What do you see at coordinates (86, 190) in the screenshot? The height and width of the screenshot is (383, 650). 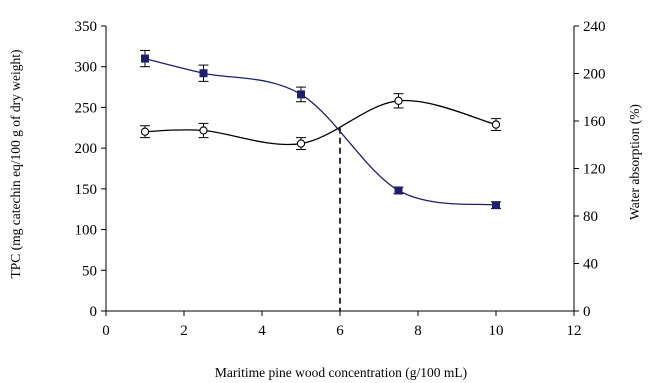 I see `y-tick-label: 150` at bounding box center [86, 190].